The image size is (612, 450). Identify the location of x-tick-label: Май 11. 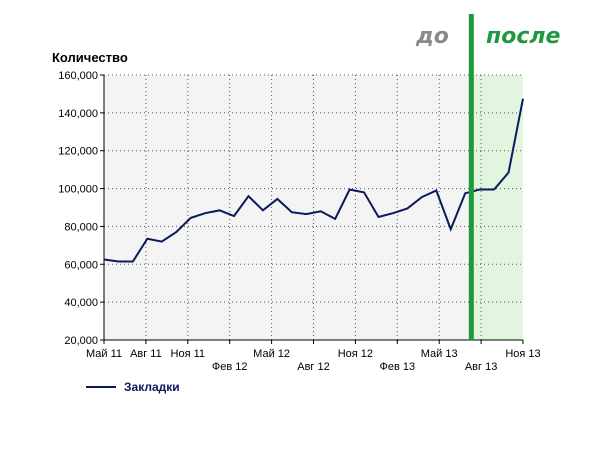
(104, 354).